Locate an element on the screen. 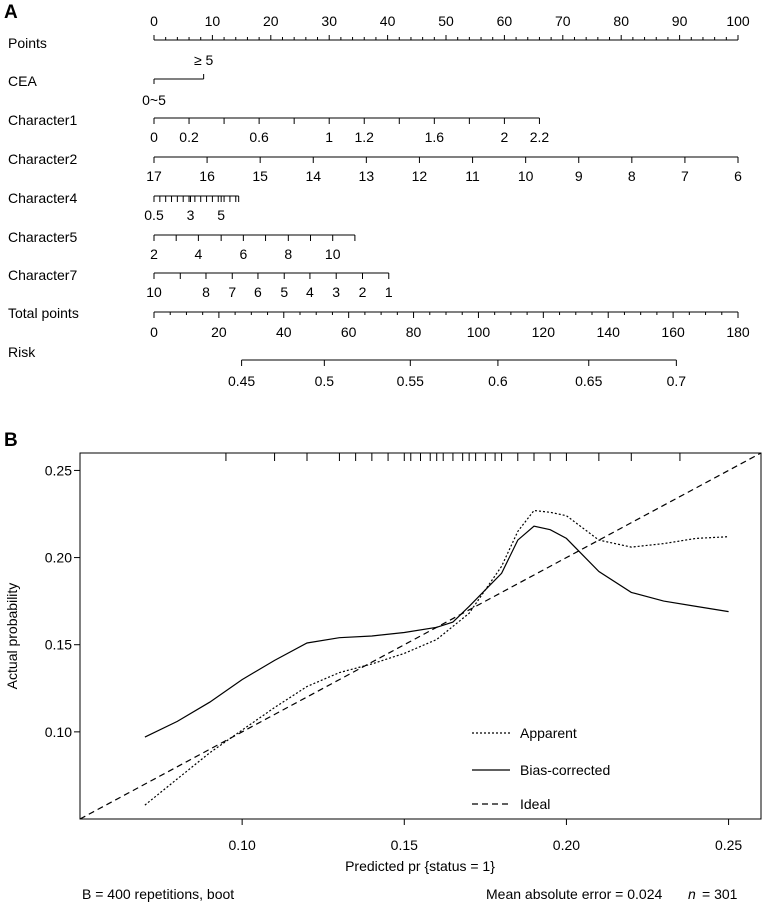  nomogram-row-character1: Character1 0 0.2 0.6 1 1.2 1.6 2 2.2 is located at coordinates (278, 128).